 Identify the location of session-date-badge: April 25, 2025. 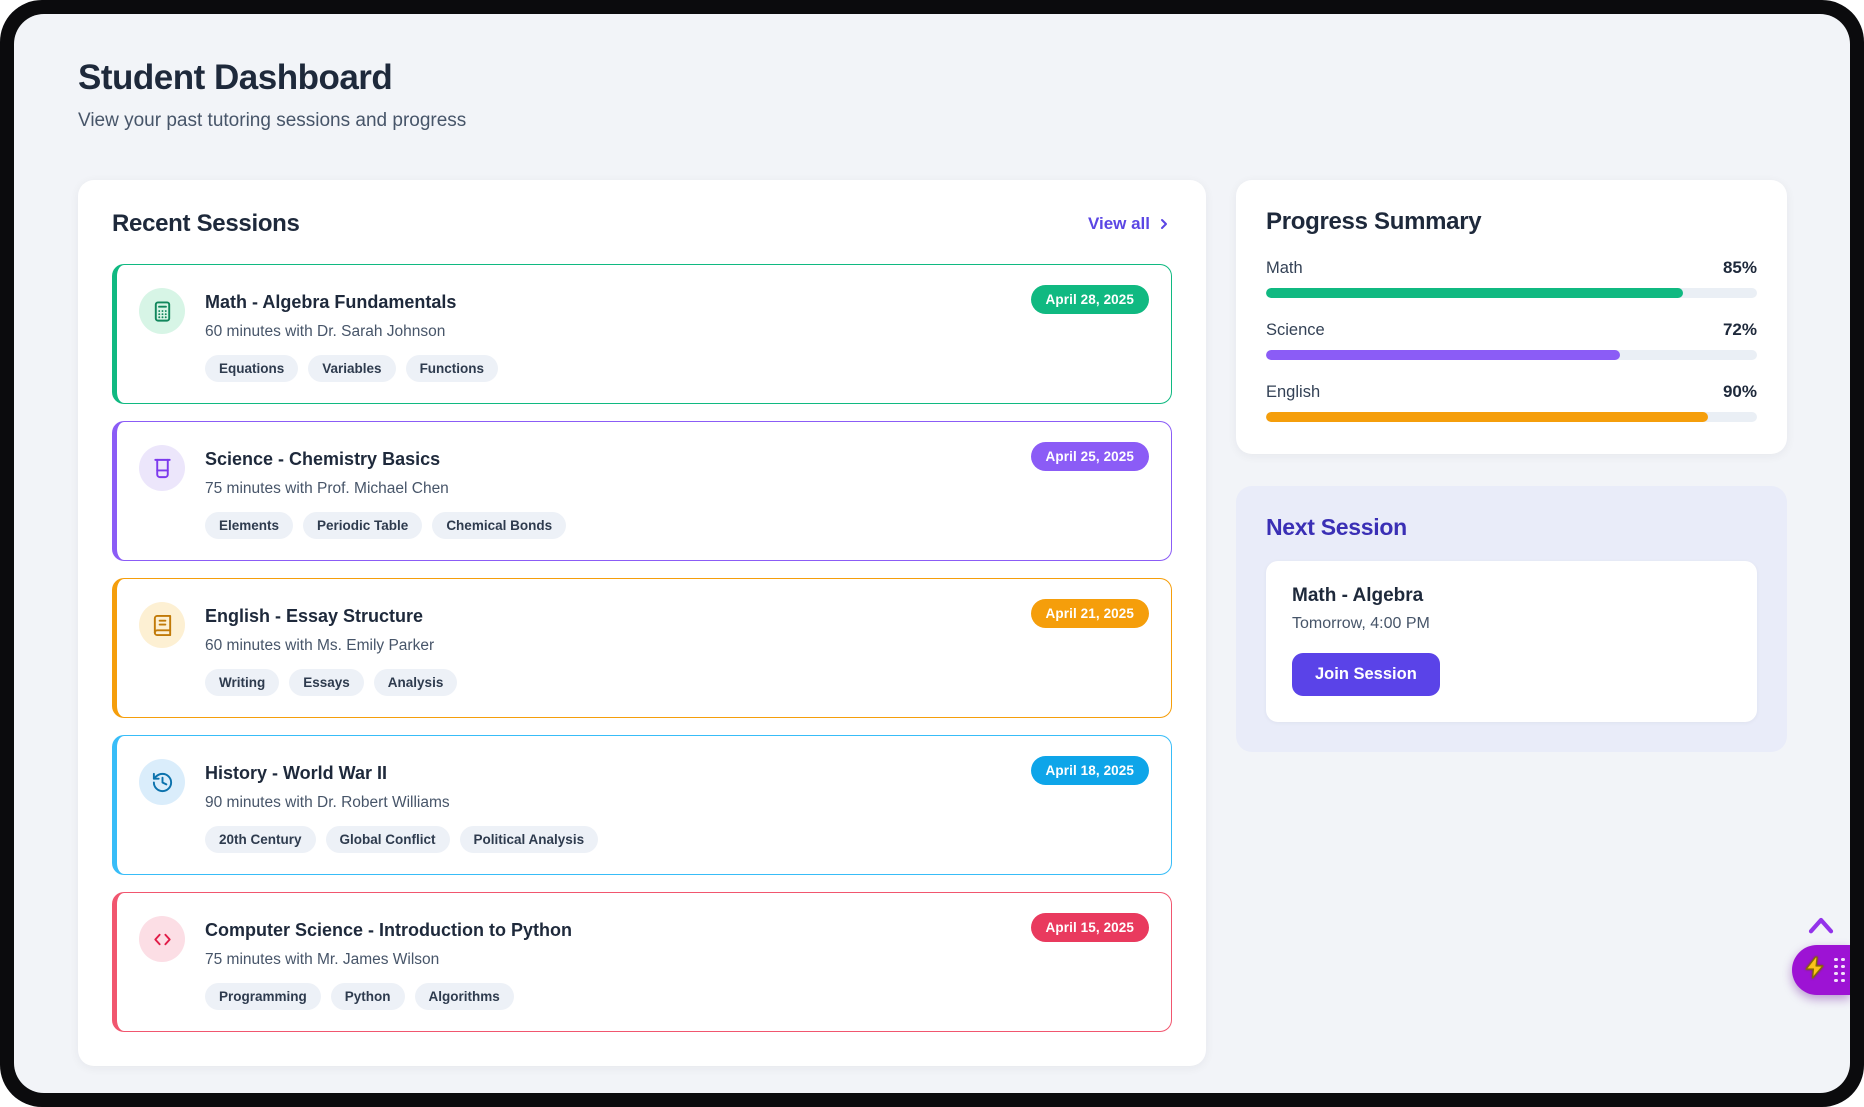
(1089, 456).